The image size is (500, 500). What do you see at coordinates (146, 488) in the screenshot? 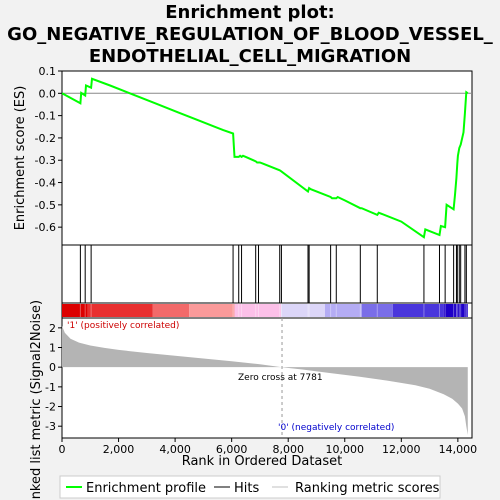
I see `legend-enrichment-label: Enrichment profile` at bounding box center [146, 488].